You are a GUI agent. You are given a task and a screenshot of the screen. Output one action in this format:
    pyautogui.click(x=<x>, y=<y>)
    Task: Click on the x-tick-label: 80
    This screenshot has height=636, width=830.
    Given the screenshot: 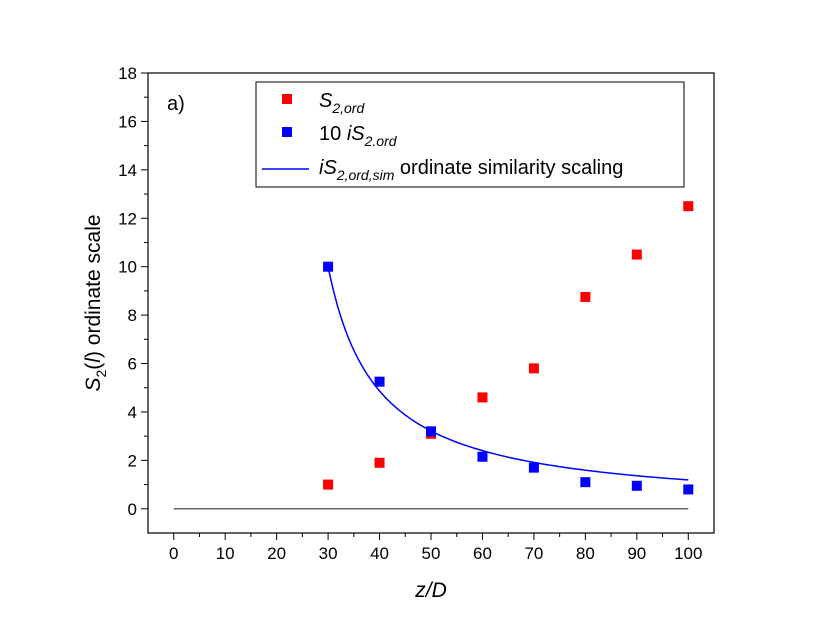 What is the action you would take?
    pyautogui.click(x=585, y=553)
    